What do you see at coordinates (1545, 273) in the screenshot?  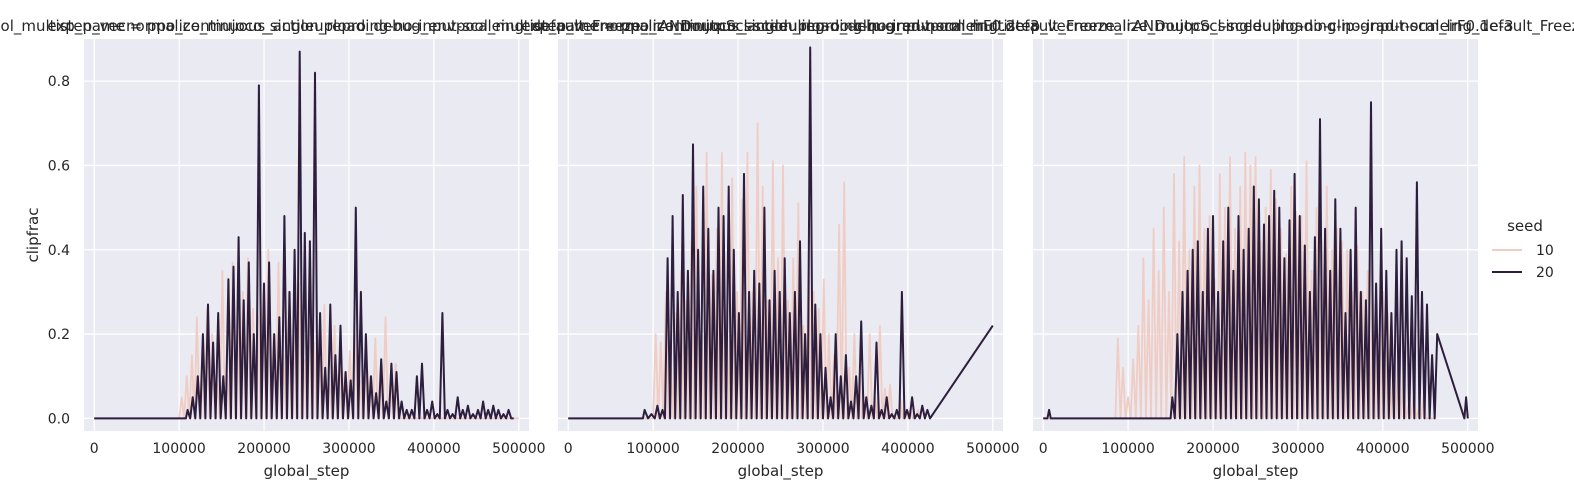 I see `legend-label-seed-20: 20` at bounding box center [1545, 273].